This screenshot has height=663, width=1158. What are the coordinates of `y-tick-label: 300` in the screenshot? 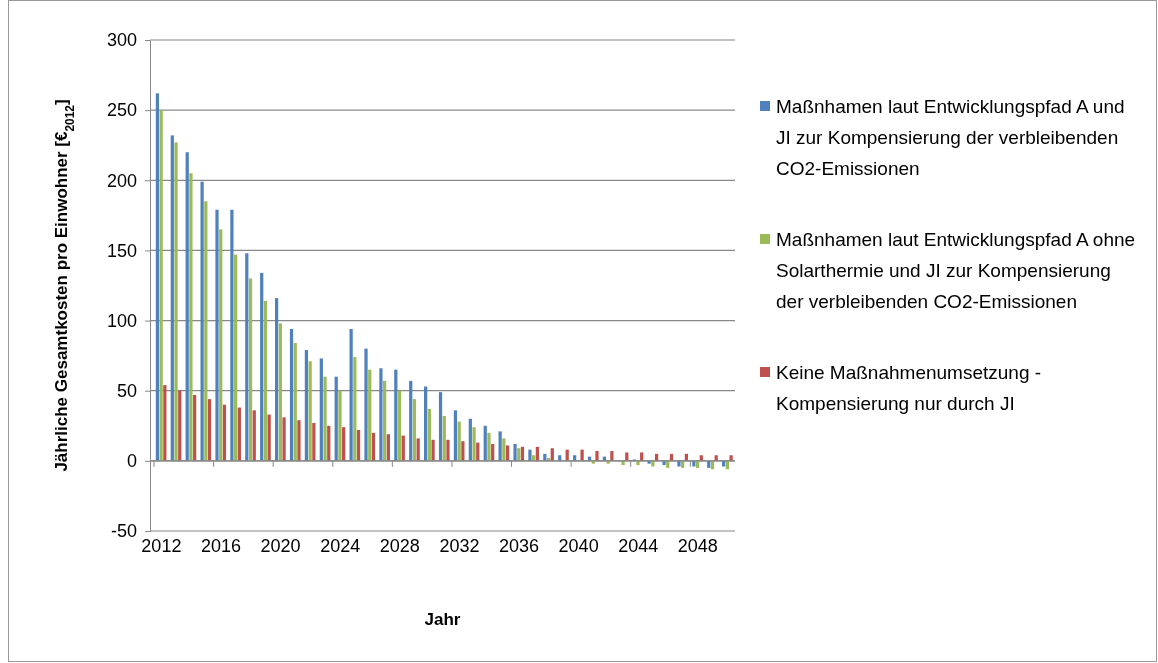 It's located at (121, 40).